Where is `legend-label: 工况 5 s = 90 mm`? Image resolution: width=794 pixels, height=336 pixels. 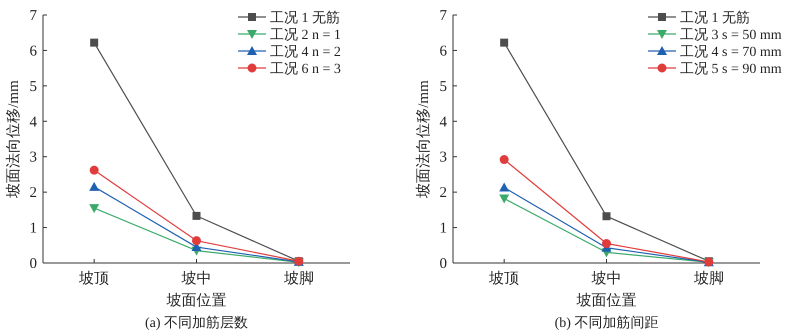
legend-label: 工况 5 s = 90 mm is located at coordinates (731, 69).